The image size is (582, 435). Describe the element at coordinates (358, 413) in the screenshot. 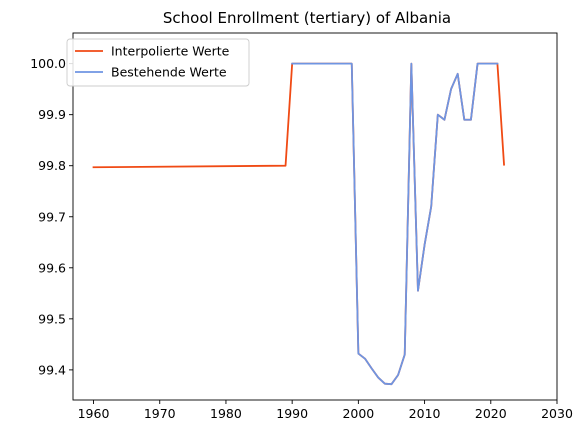

I see `x-tick-label: 2000` at that location.